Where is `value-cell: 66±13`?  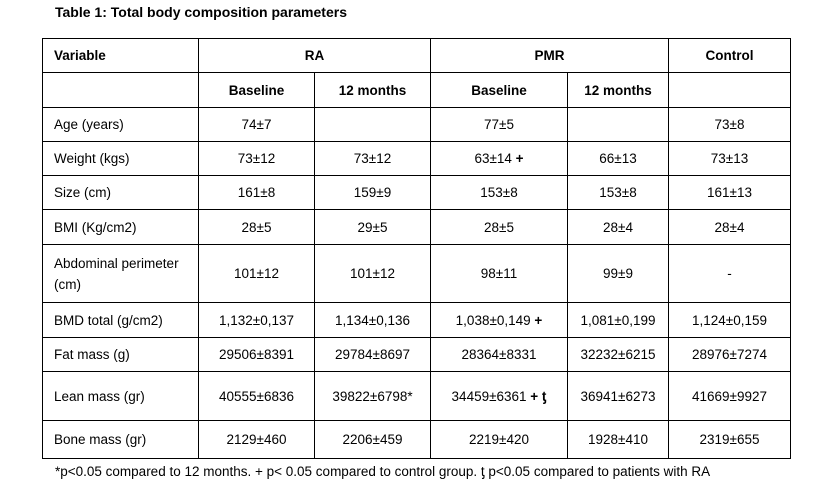 value-cell: 66±13 is located at coordinates (618, 158).